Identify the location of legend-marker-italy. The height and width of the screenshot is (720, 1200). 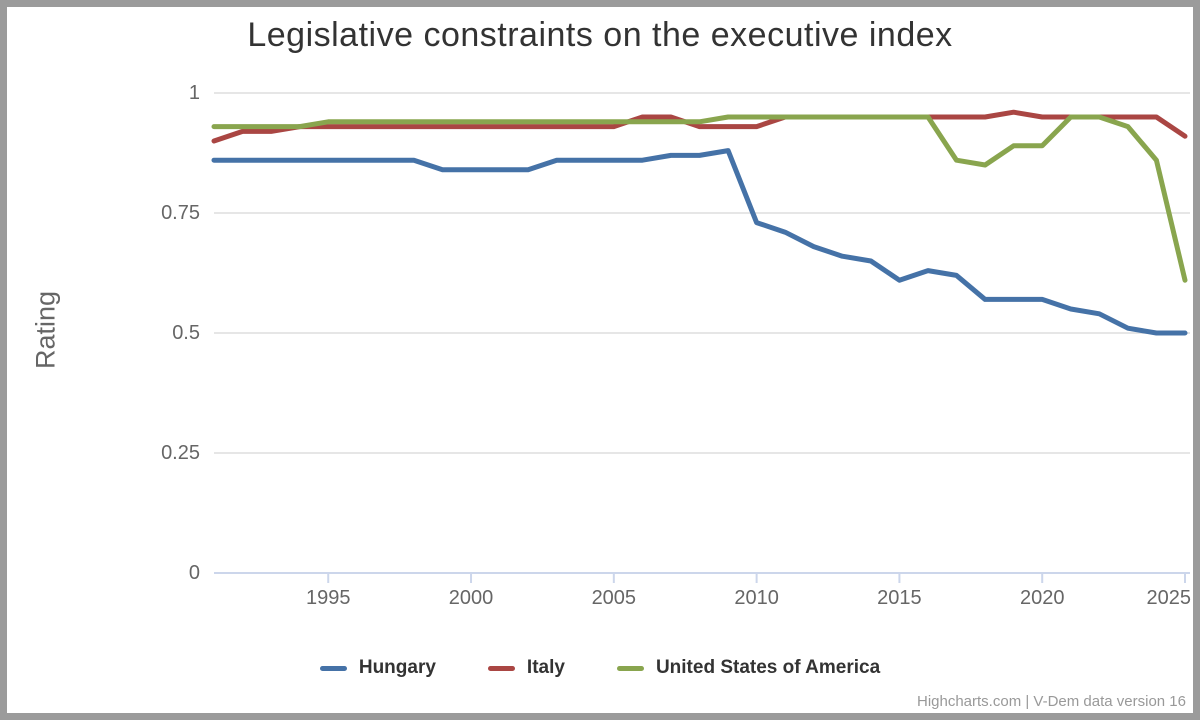
(501, 668).